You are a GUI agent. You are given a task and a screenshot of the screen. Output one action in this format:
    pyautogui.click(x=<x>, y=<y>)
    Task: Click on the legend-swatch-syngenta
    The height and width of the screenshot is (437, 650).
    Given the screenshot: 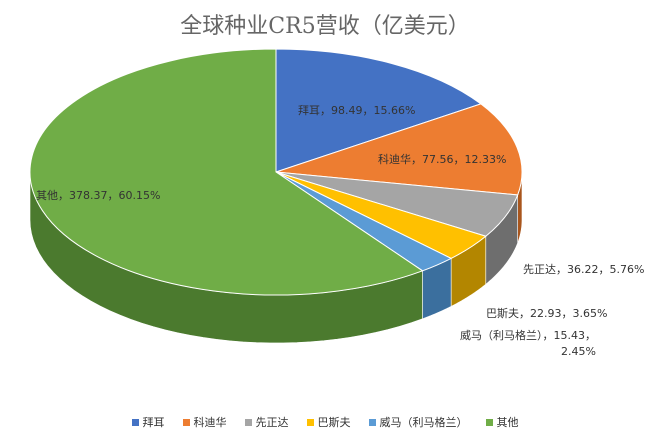 What is the action you would take?
    pyautogui.click(x=248, y=422)
    